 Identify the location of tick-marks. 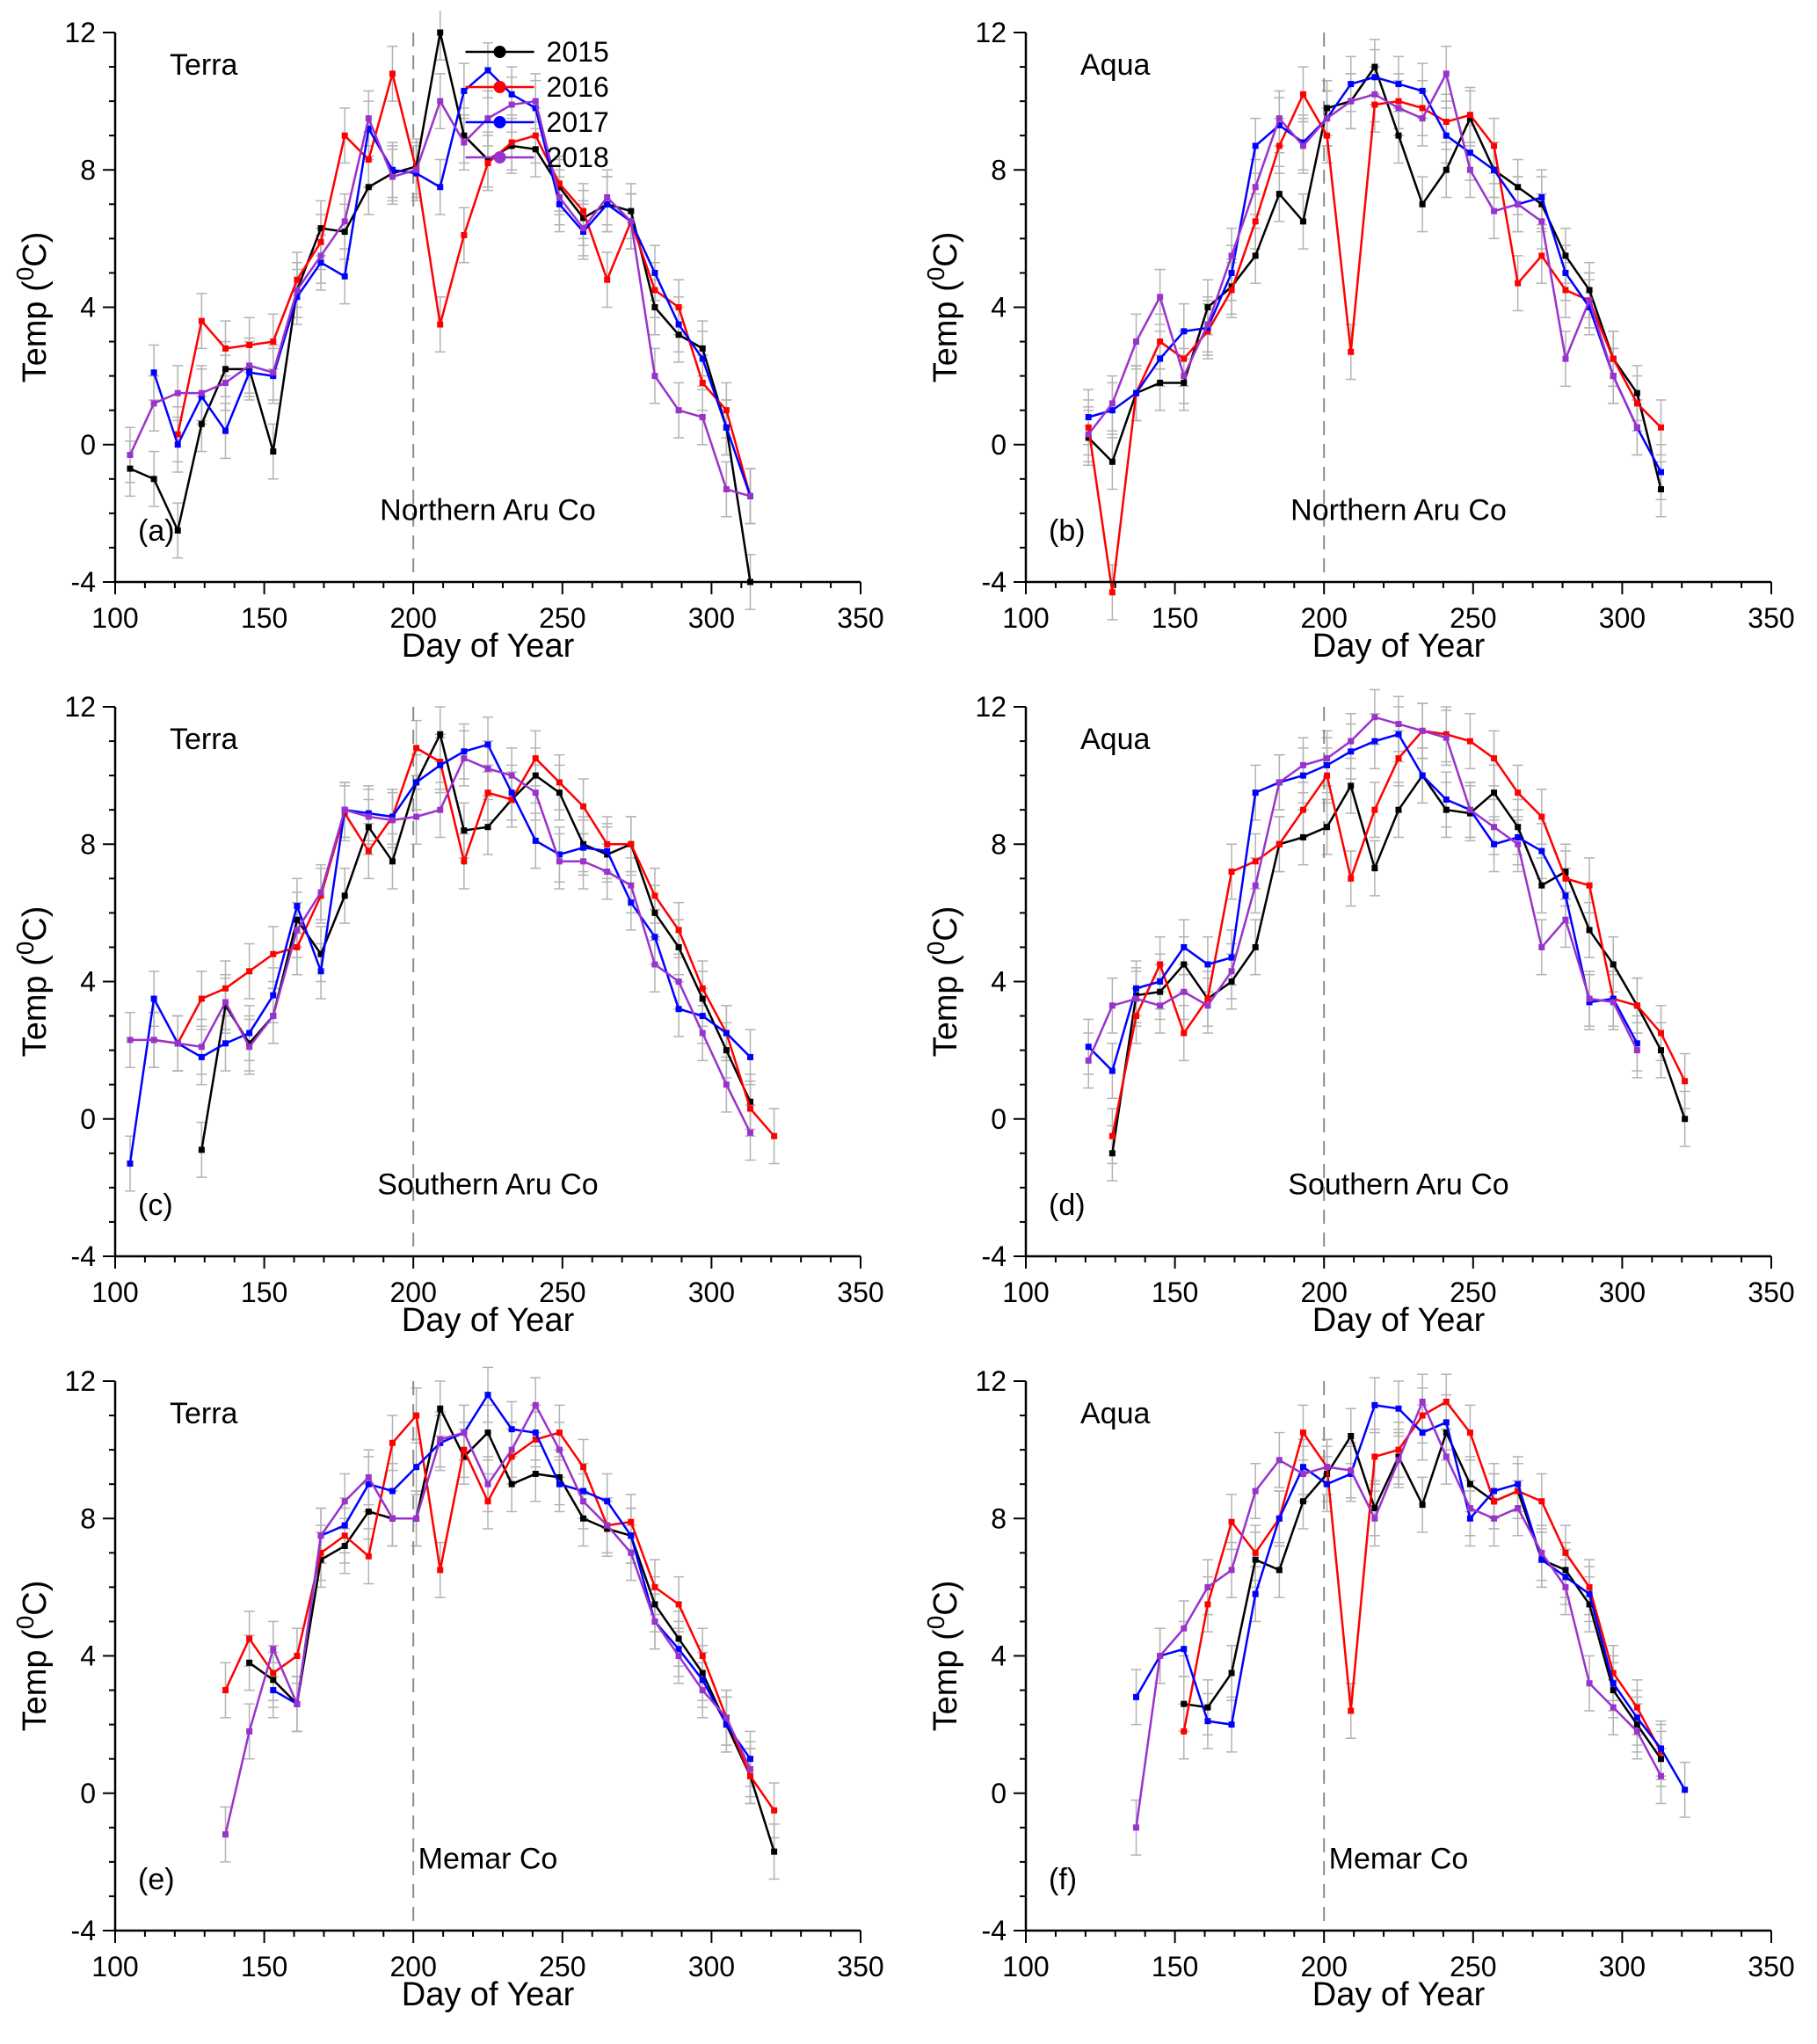
(482, 313).